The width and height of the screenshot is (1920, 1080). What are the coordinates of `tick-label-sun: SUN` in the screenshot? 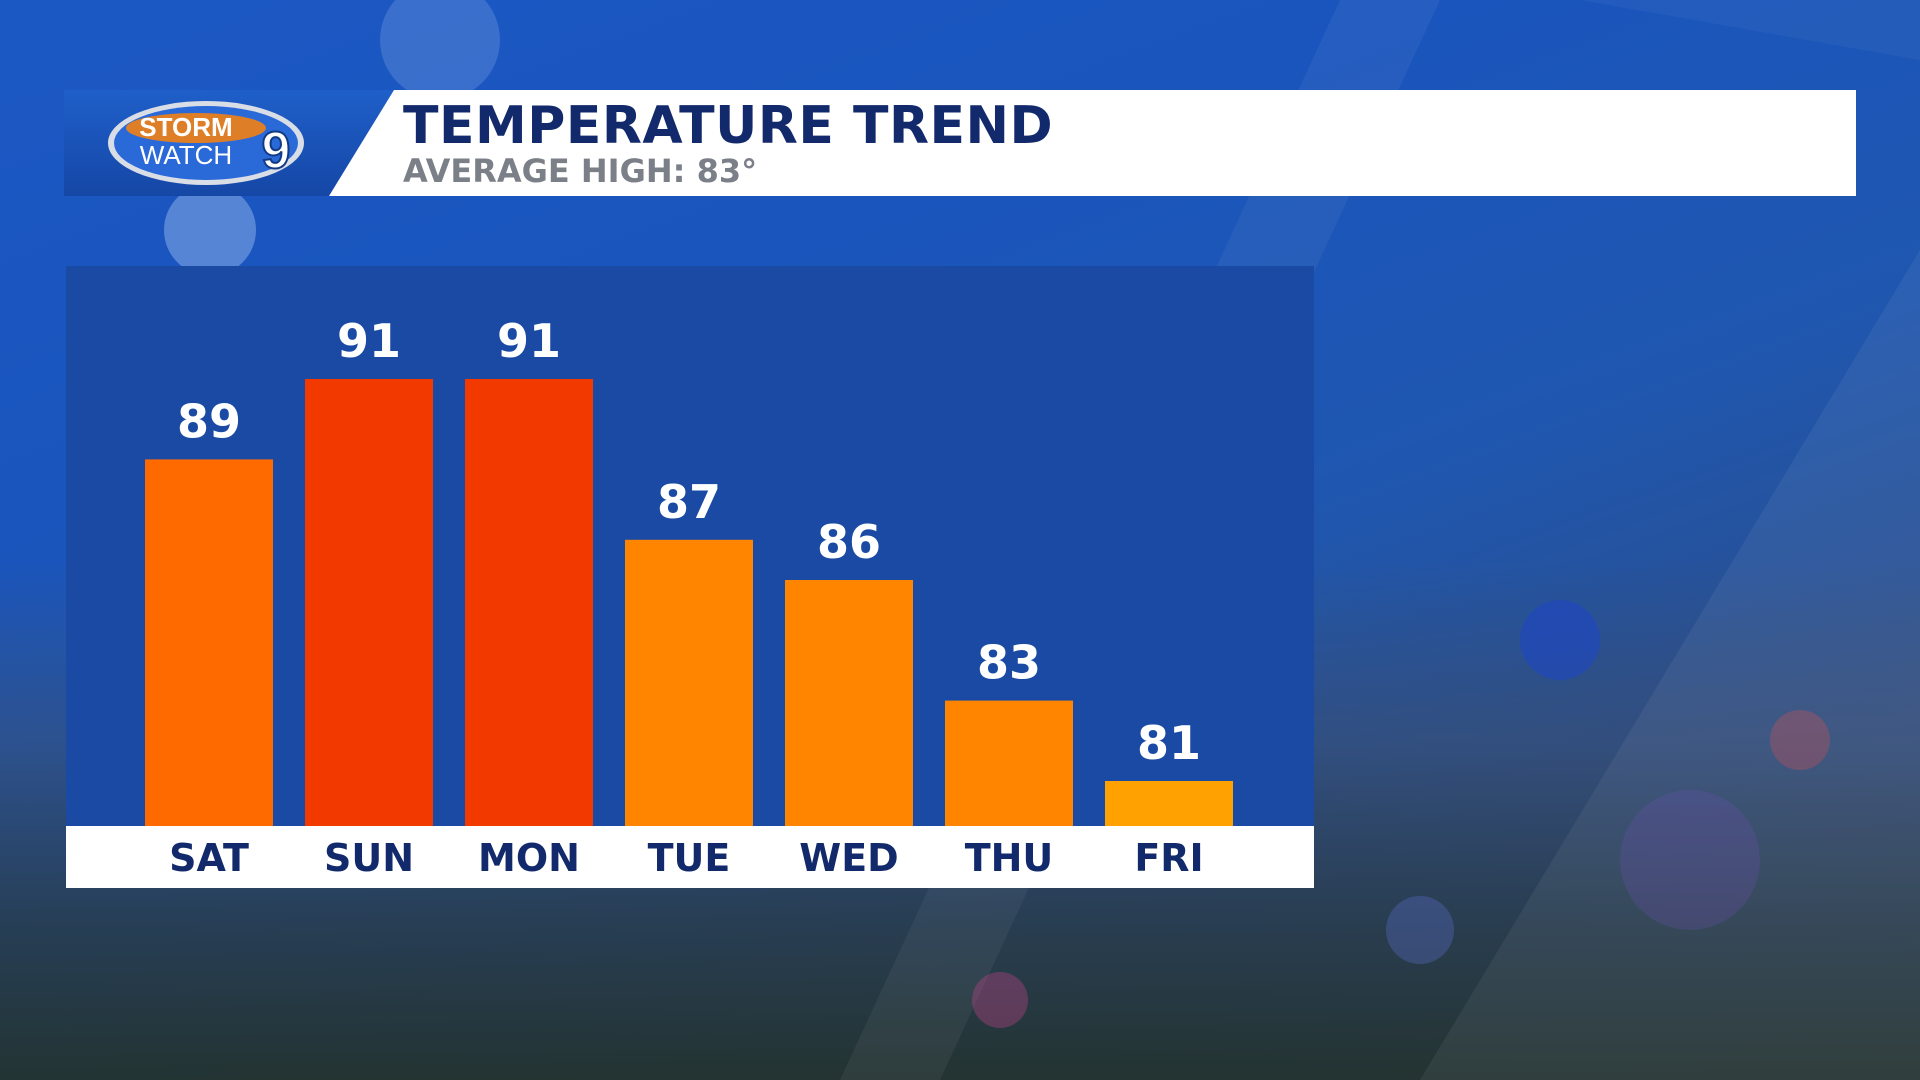 It's located at (369, 858).